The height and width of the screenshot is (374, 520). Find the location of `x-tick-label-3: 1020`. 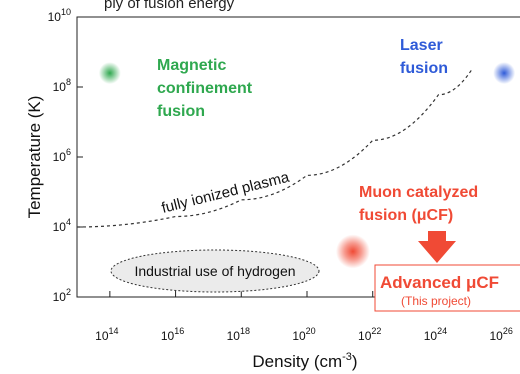

x-tick-label-3: 1020 is located at coordinates (303, 334).